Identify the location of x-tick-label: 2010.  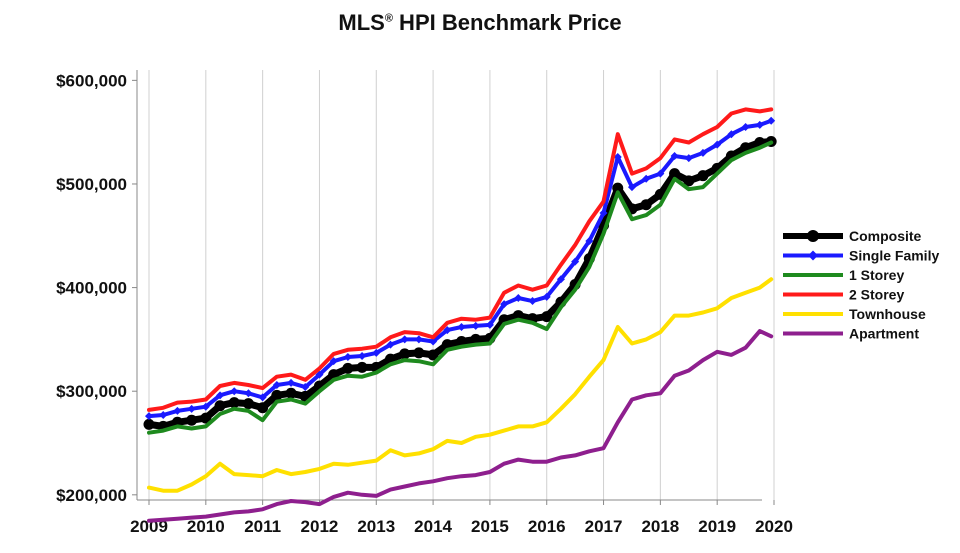
(206, 526).